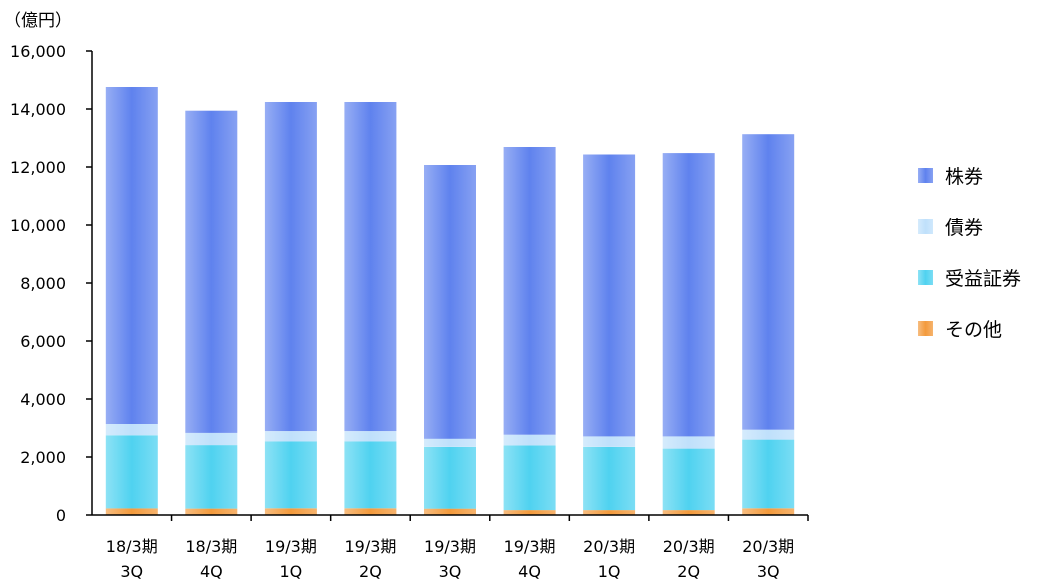 The image size is (1058, 583). I want to click on bar-segment-債券-5, so click(529, 440).